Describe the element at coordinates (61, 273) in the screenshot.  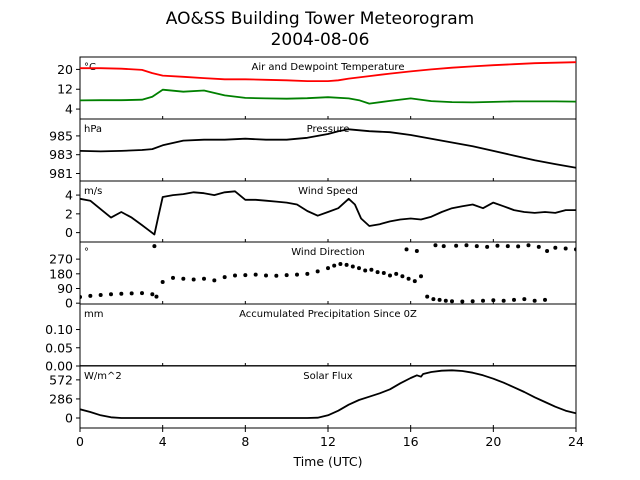
I see `y-tick-label: 180` at that location.